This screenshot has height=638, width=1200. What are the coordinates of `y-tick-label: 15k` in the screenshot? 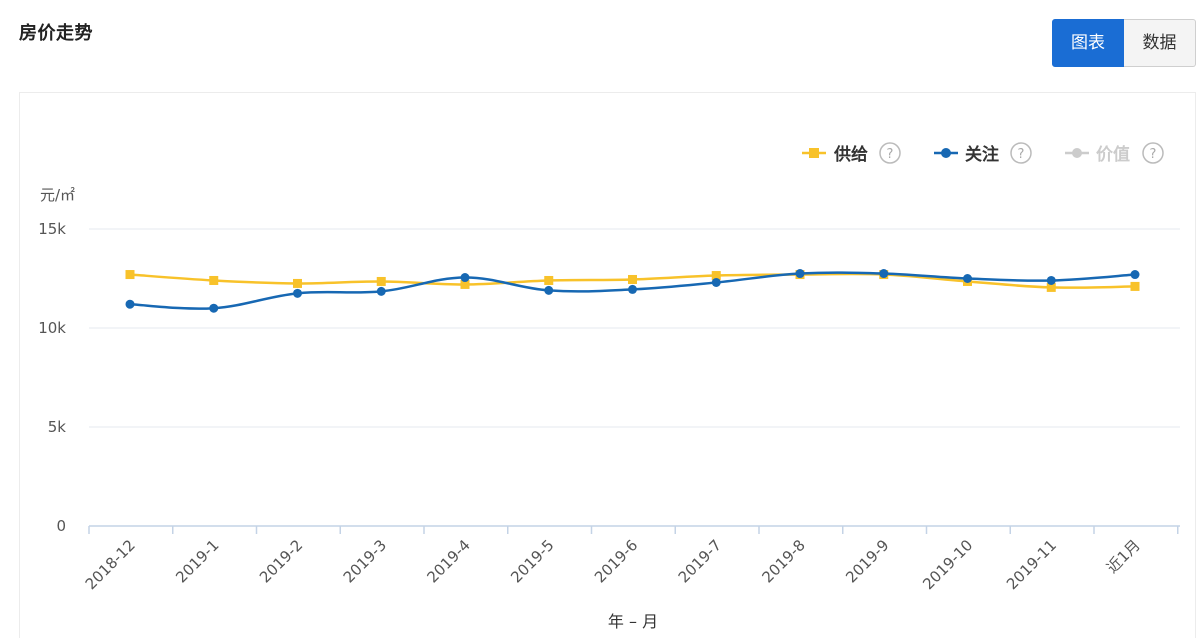 It's located at (52, 229).